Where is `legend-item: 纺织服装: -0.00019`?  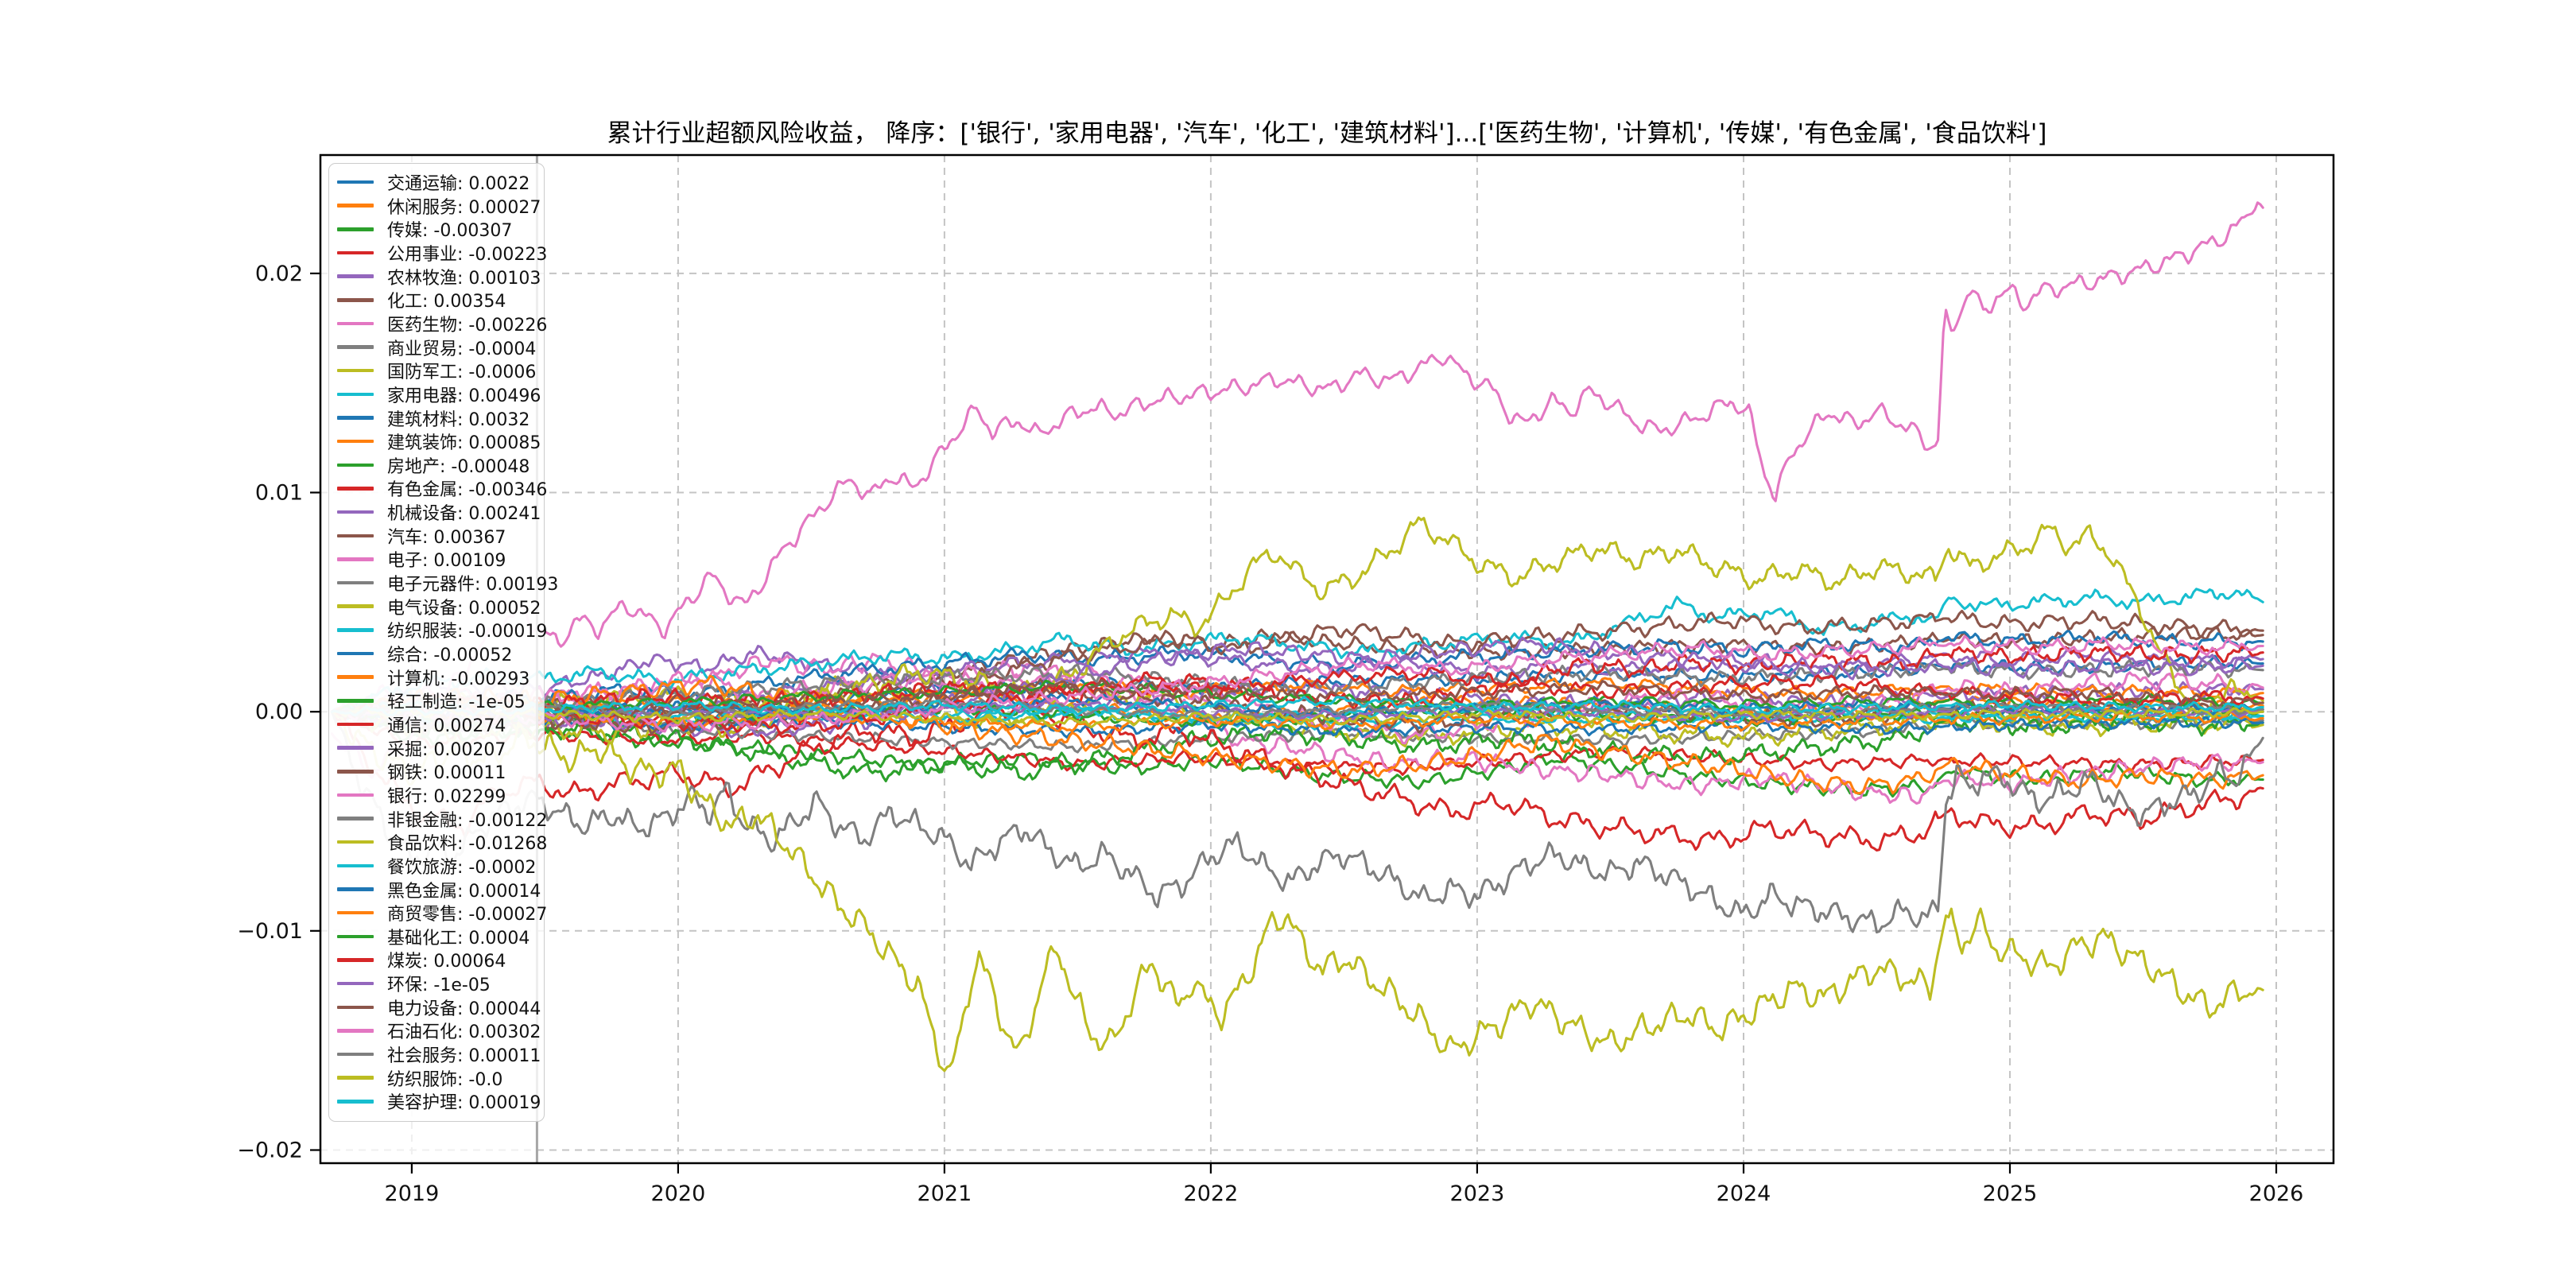
legend-item: 纺织服装: -0.00019 is located at coordinates (439, 630).